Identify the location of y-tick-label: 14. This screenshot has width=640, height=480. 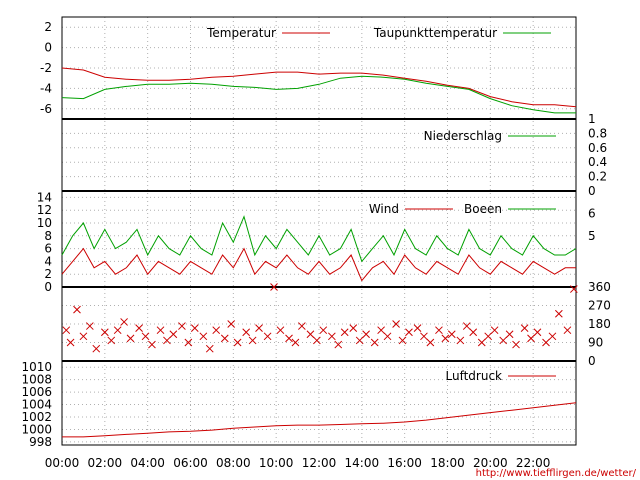
(44, 197).